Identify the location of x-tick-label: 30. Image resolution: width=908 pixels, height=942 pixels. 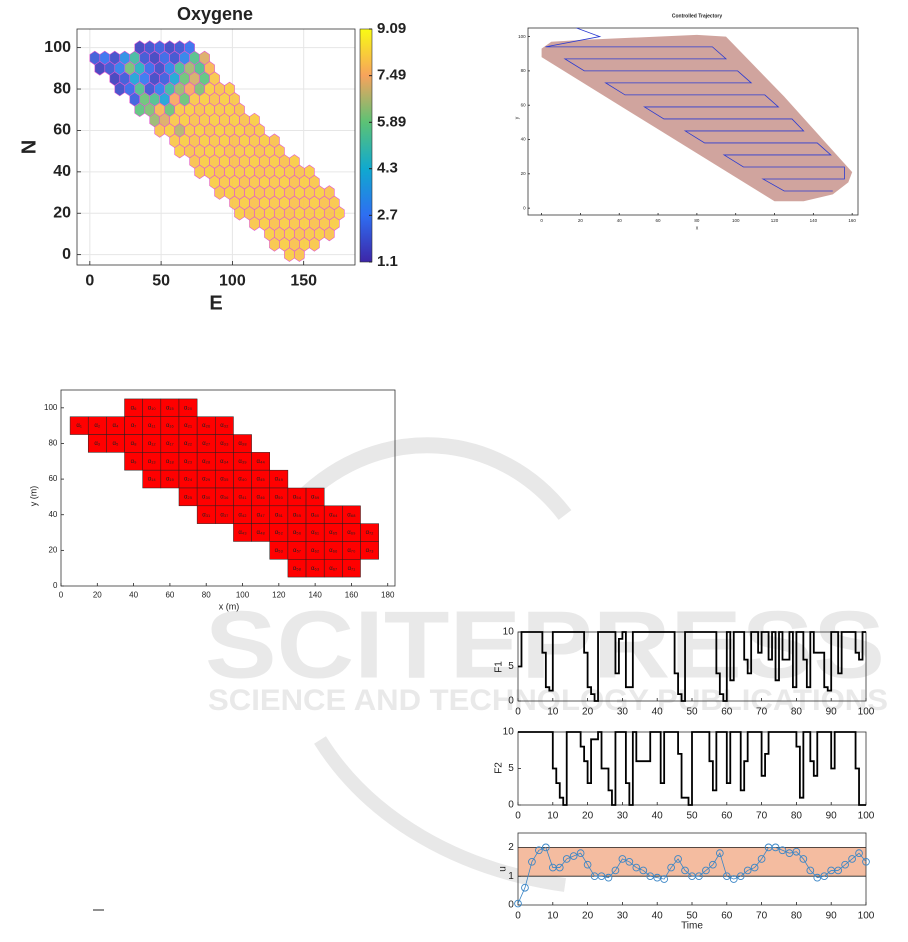
(623, 712).